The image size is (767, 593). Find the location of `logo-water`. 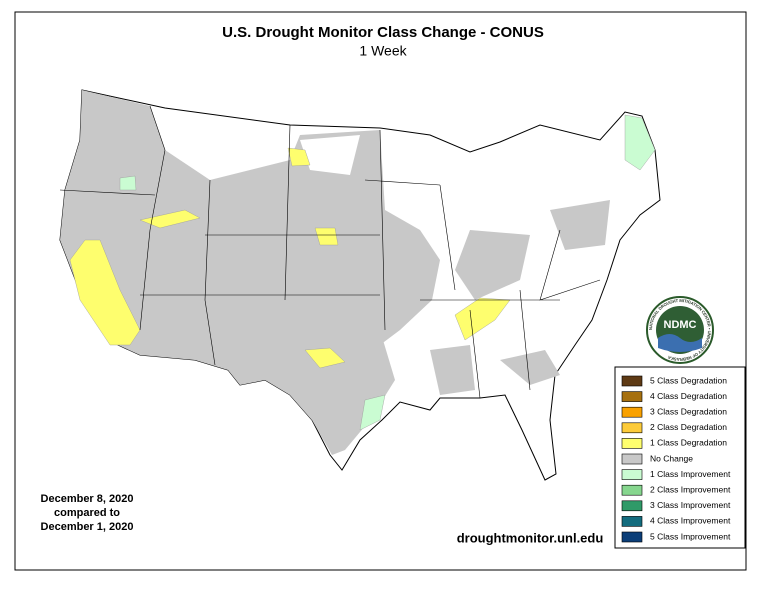

logo-water is located at coordinates (680, 343).